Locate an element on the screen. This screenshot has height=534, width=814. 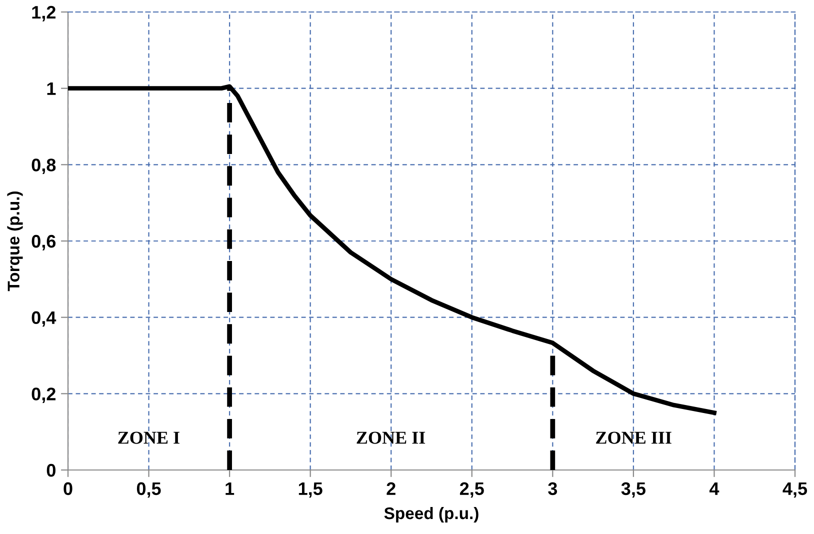
y-axis-title: Torque (p.u.) is located at coordinates (15, 242).